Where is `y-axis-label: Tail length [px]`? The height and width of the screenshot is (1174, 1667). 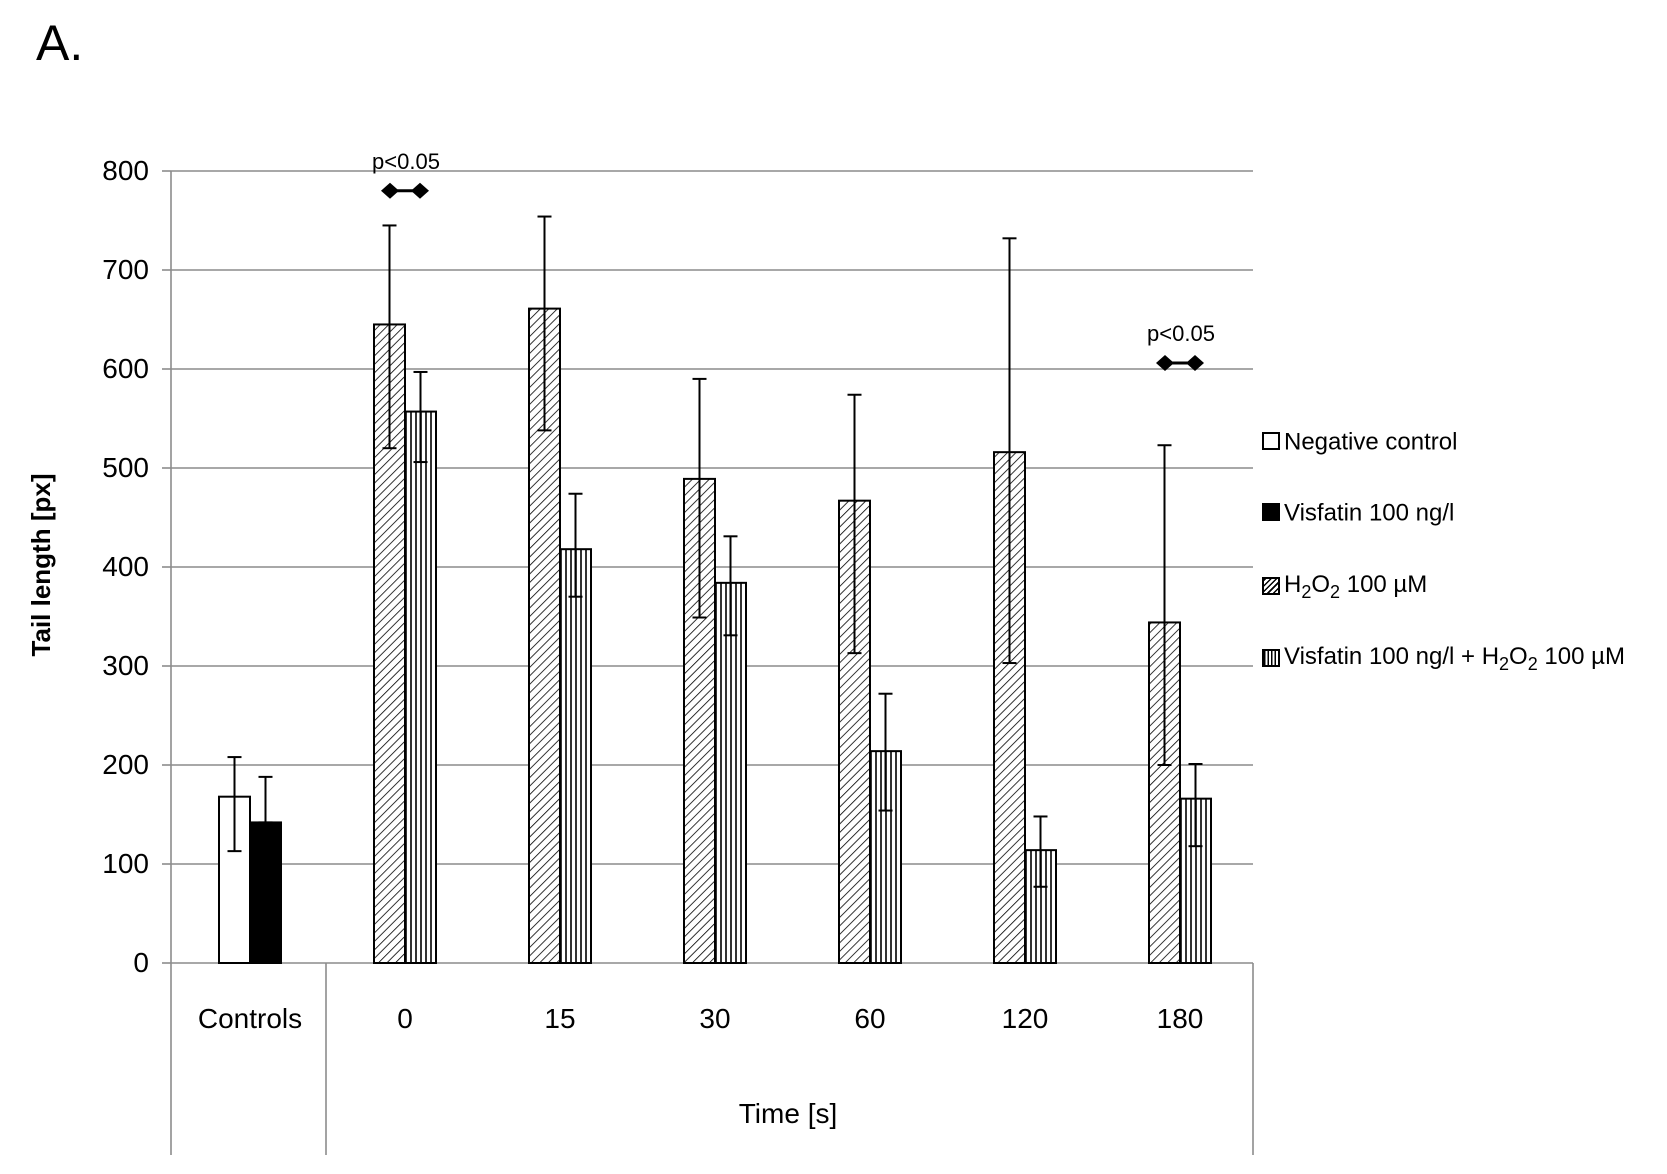 y-axis-label: Tail length [px] is located at coordinates (41, 565).